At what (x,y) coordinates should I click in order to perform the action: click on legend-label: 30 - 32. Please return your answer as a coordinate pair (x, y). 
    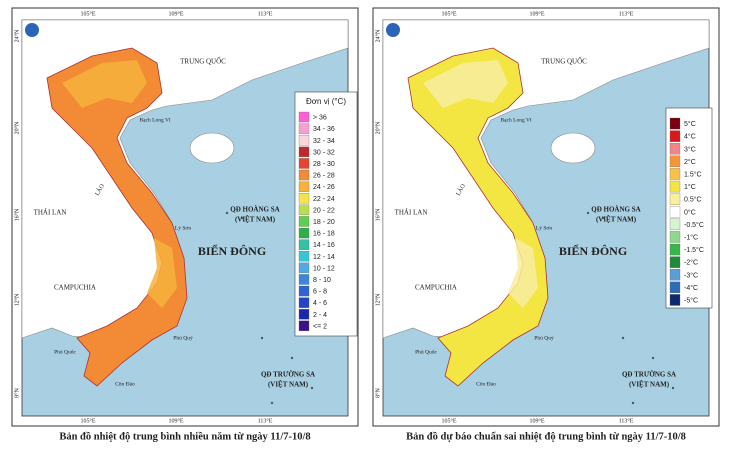
    Looking at the image, I should click on (324, 152).